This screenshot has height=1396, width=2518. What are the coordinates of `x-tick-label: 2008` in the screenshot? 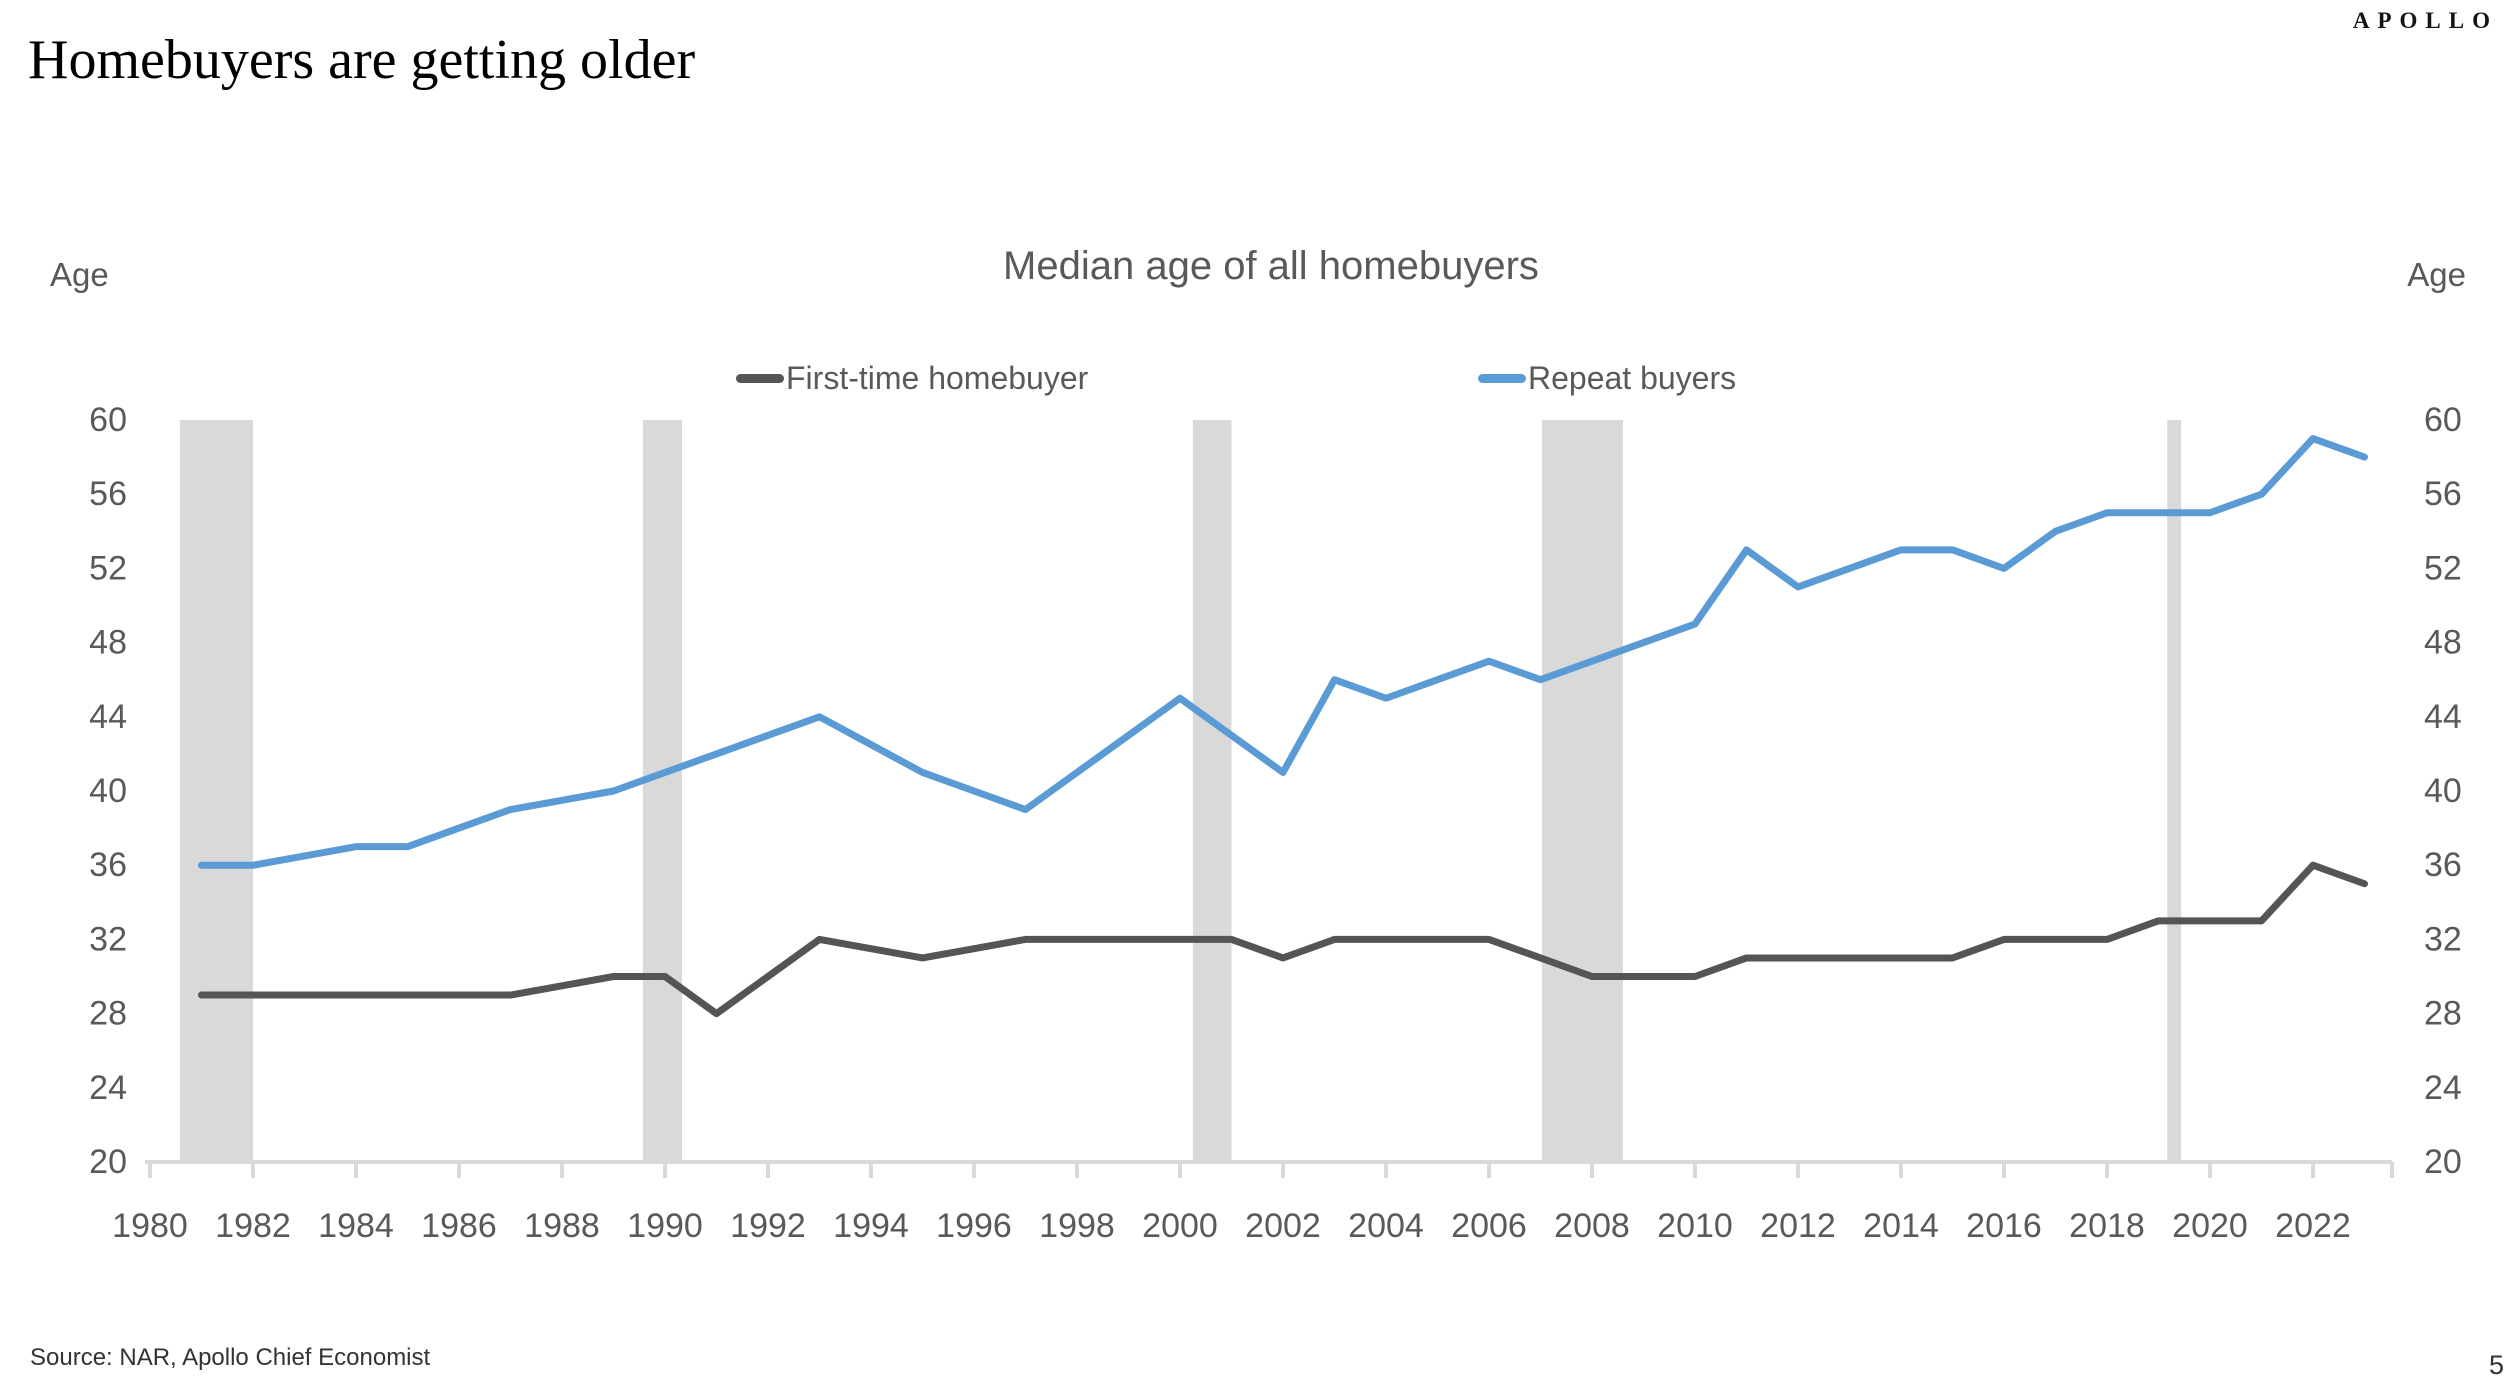 It's located at (1592, 1226).